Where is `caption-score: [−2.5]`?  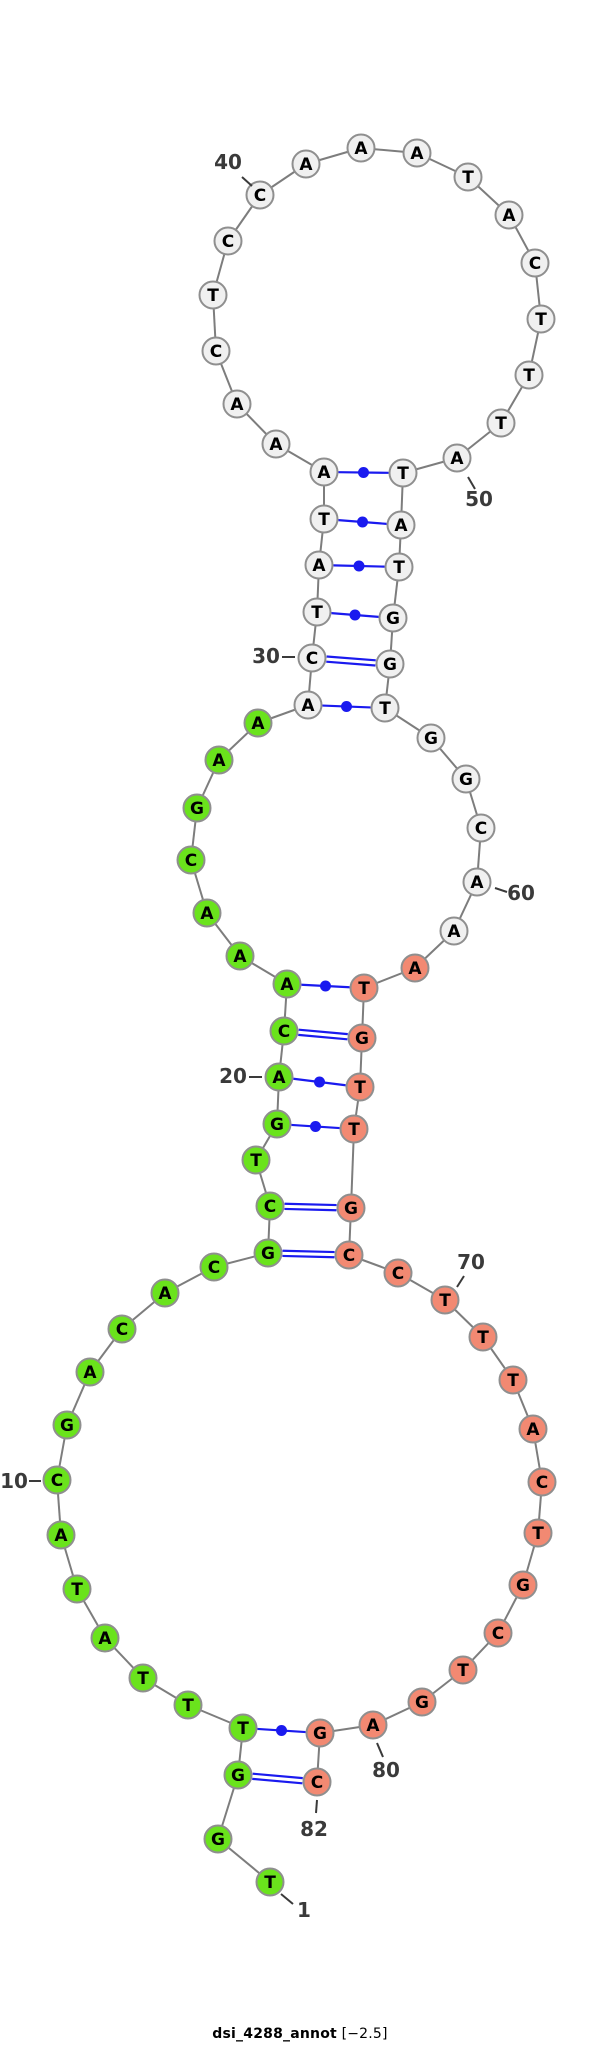 caption-score: [−2.5] is located at coordinates (362, 2034).